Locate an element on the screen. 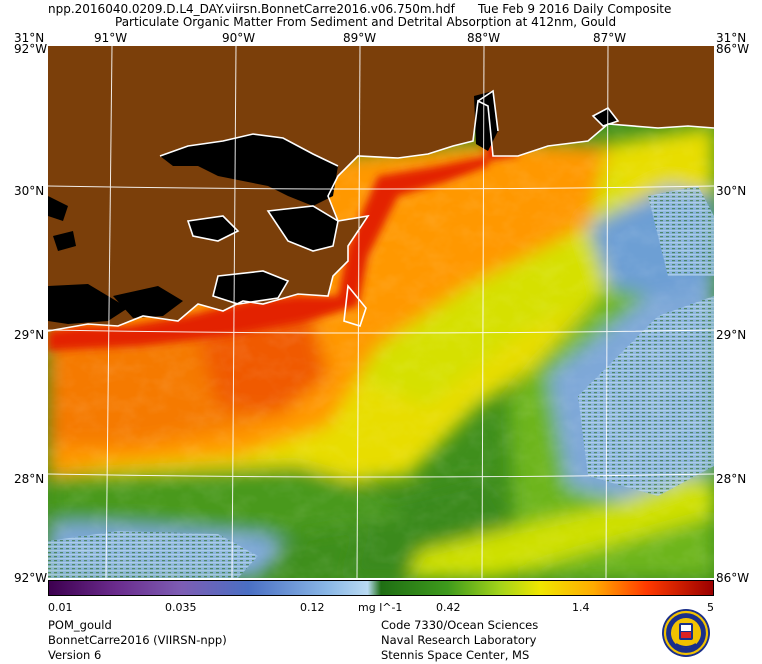  colorbar-tick-4: 1.4 is located at coordinates (581, 607).